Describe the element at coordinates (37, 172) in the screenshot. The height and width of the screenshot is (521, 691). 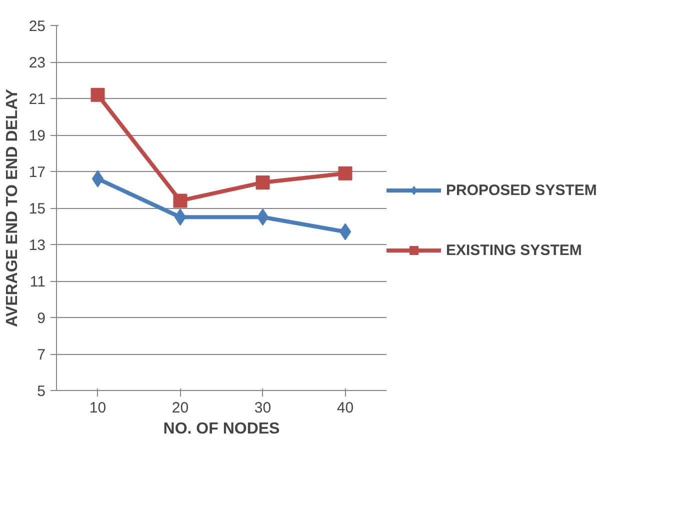
I see `y-tick-label: 17` at that location.